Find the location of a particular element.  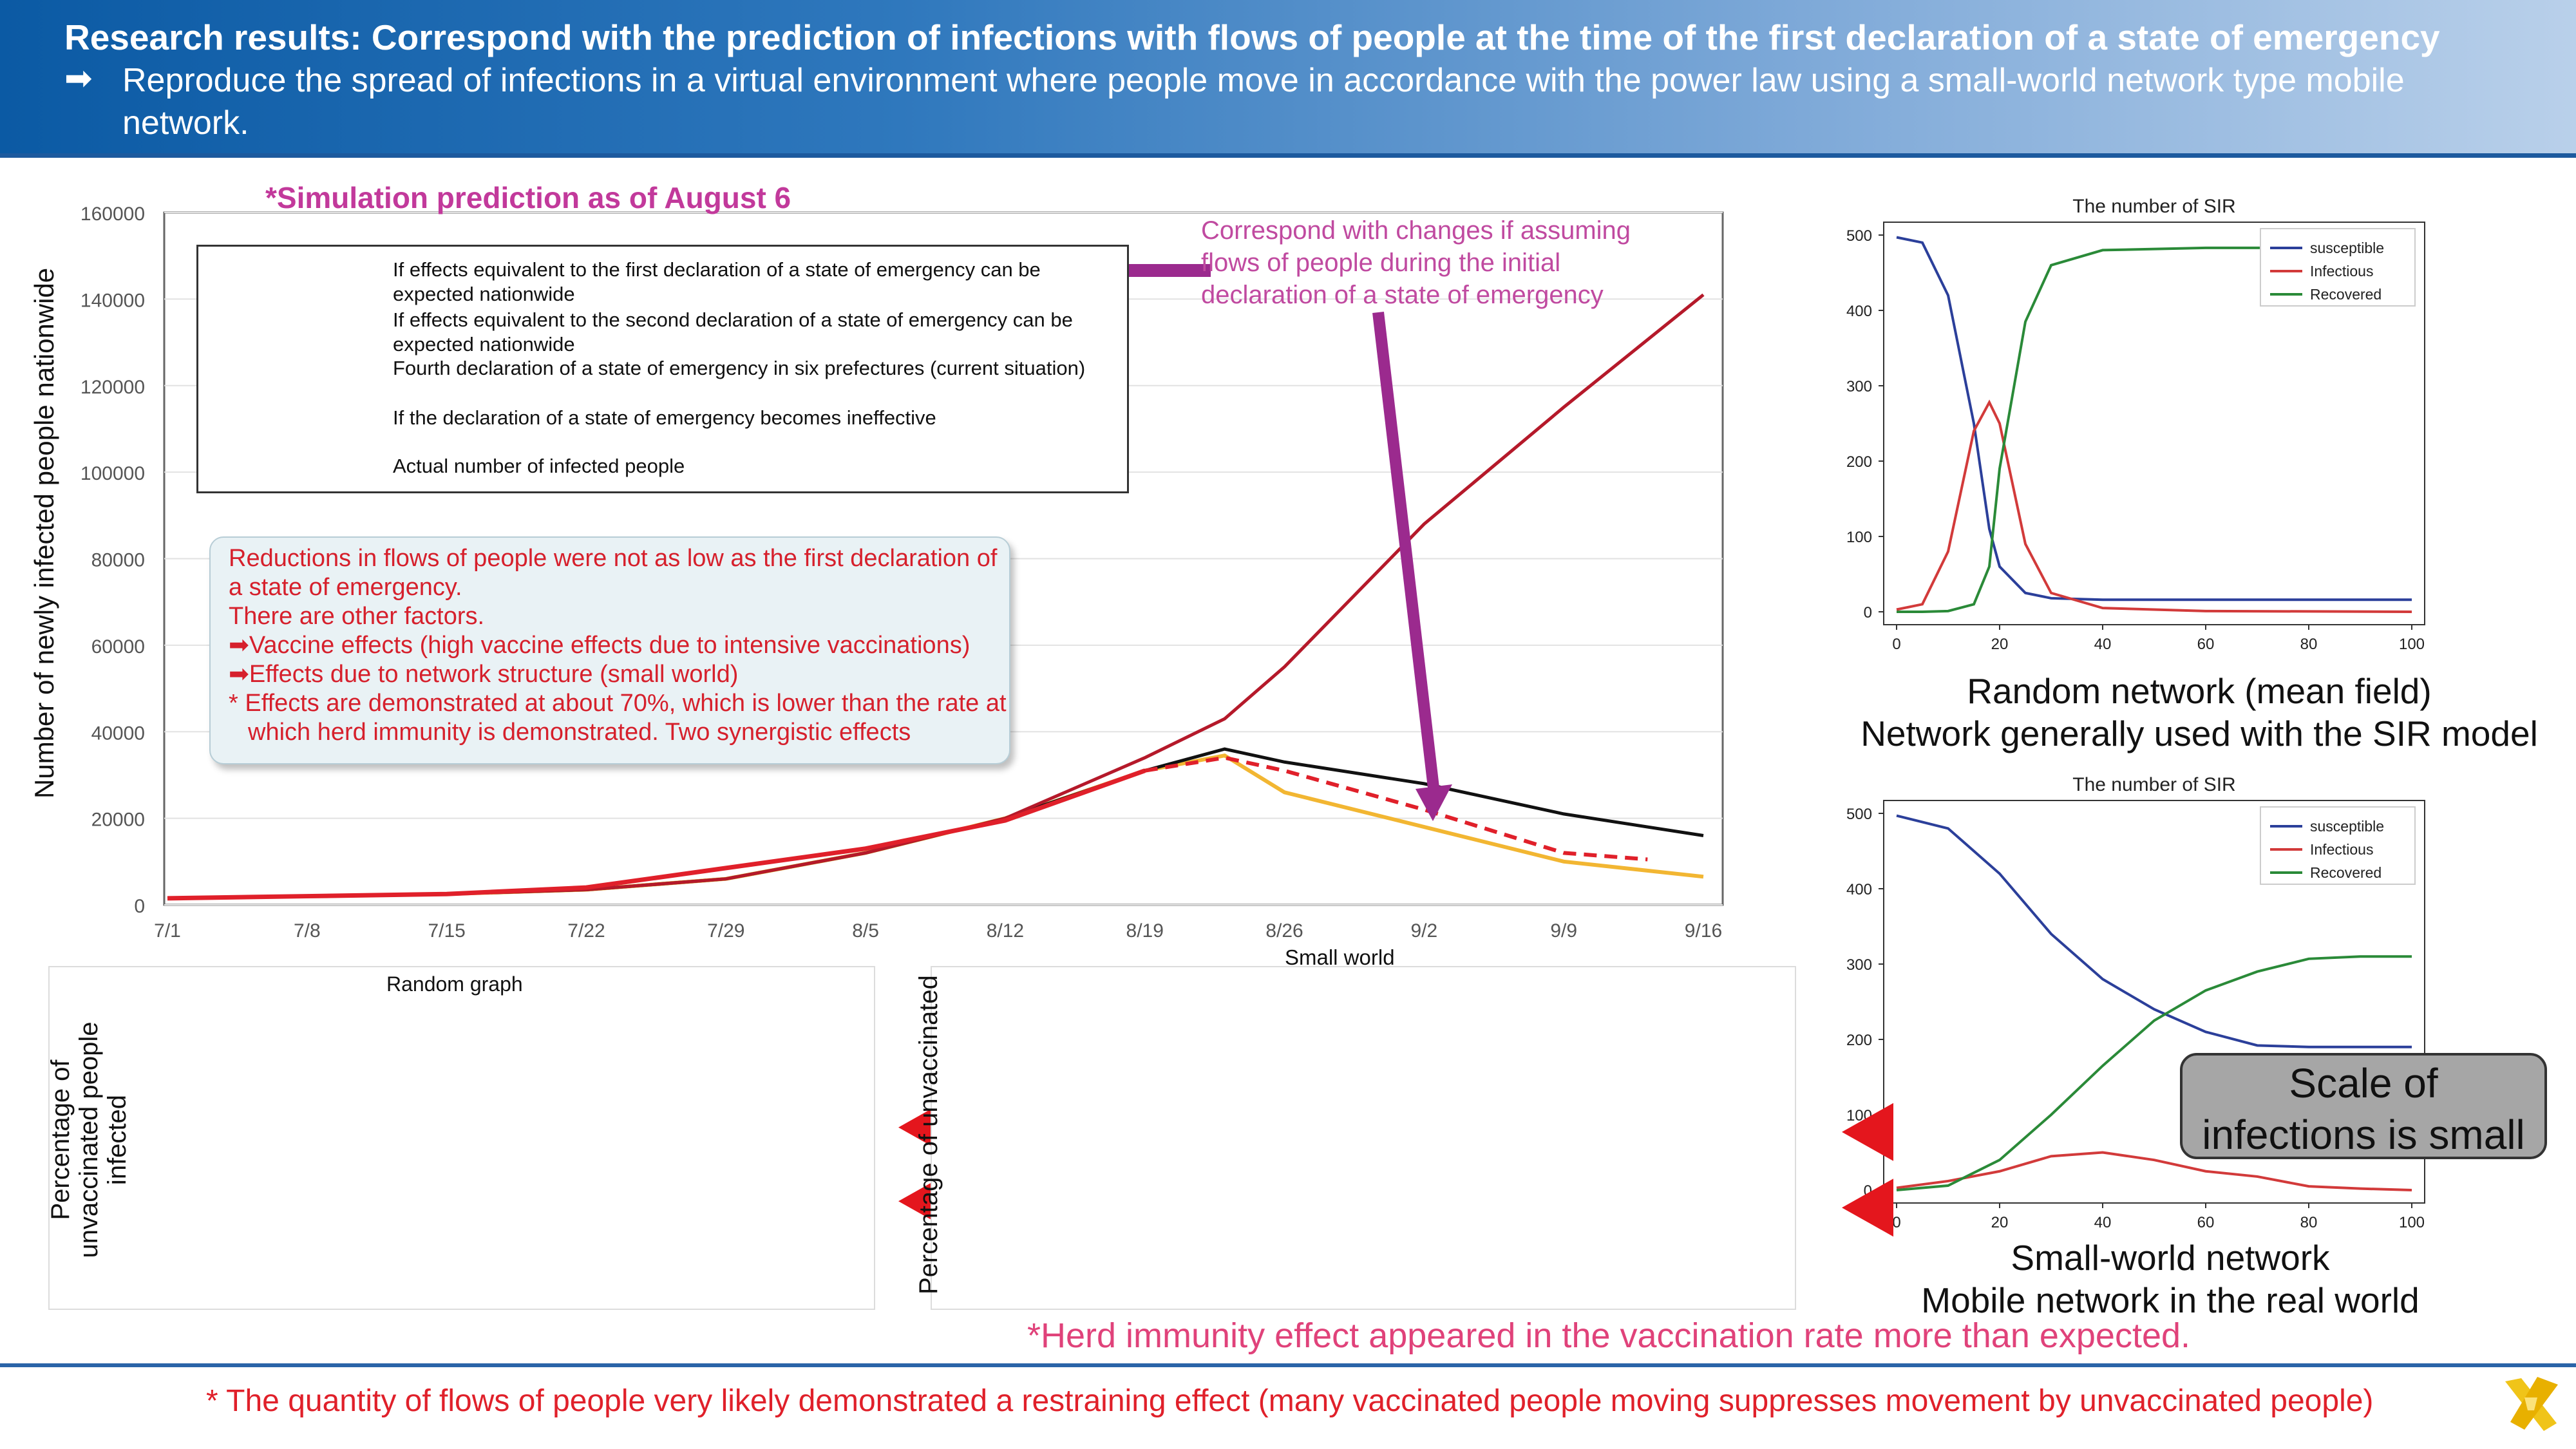

random-graph-panel is located at coordinates (462, 1138).